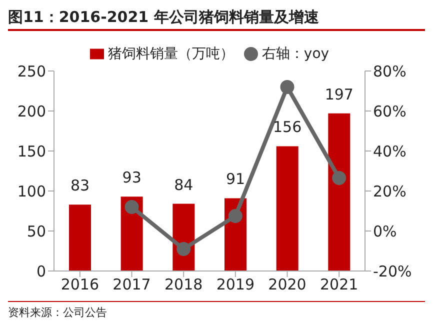  What do you see at coordinates (296, 54) in the screenshot?
I see `legend-label: 右轴：yoy` at bounding box center [296, 54].